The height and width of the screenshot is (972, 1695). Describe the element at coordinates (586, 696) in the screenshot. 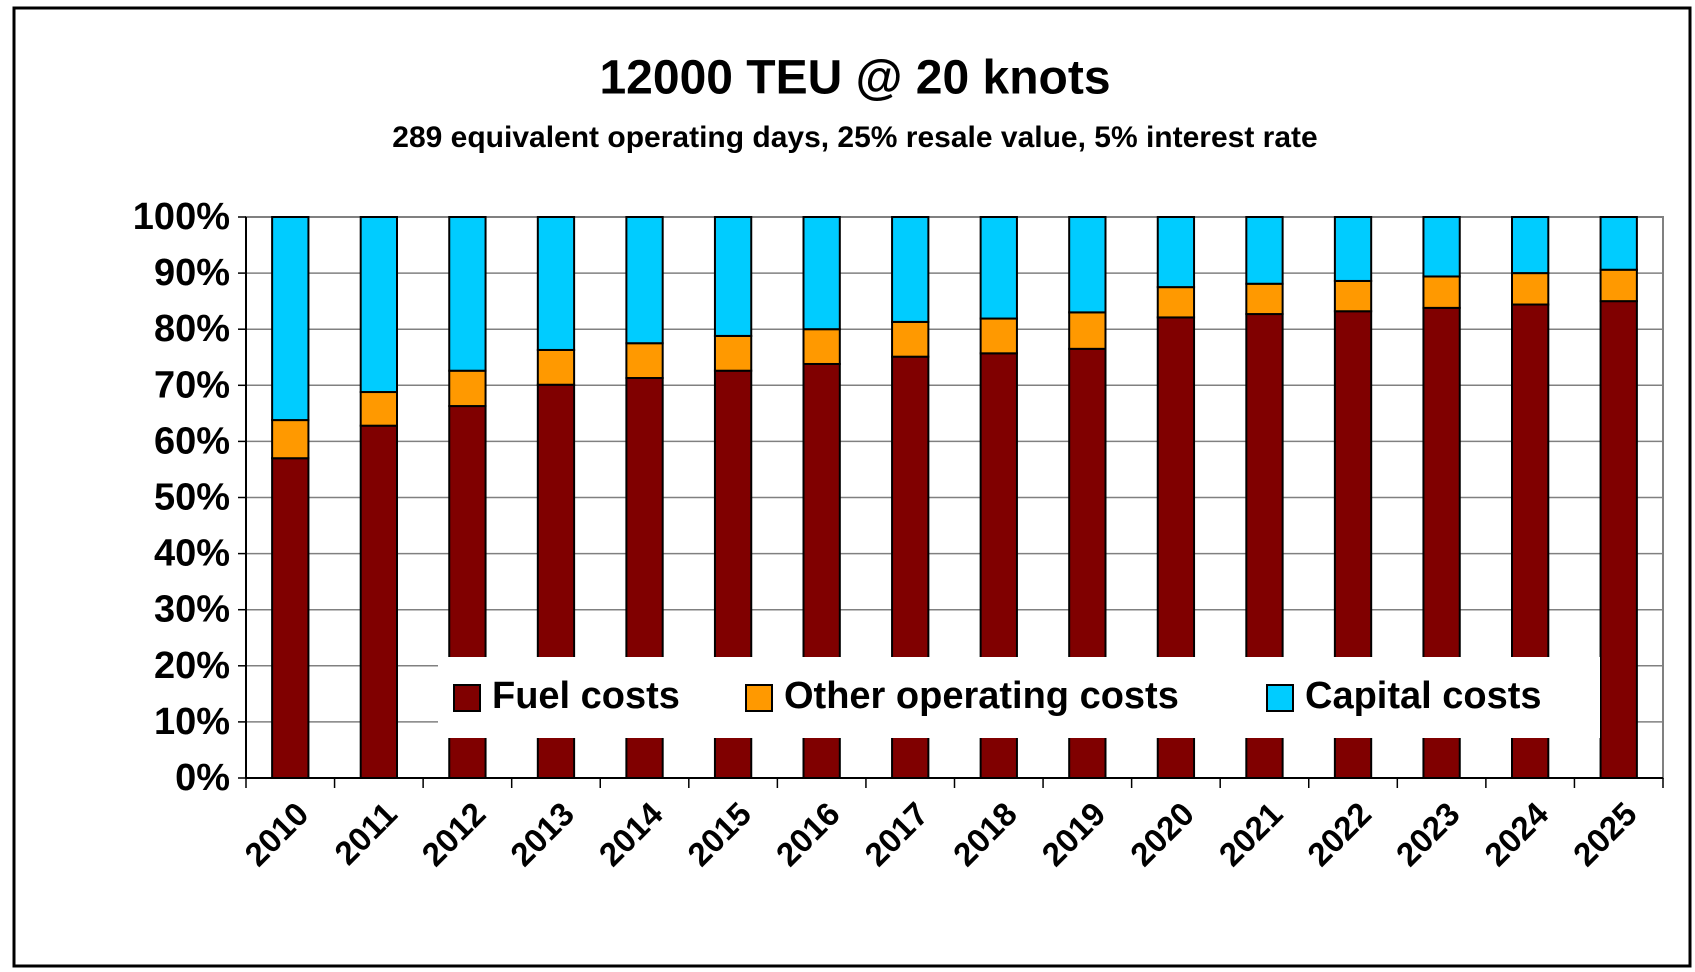

I see `legend-label: Fuel costs` at that location.